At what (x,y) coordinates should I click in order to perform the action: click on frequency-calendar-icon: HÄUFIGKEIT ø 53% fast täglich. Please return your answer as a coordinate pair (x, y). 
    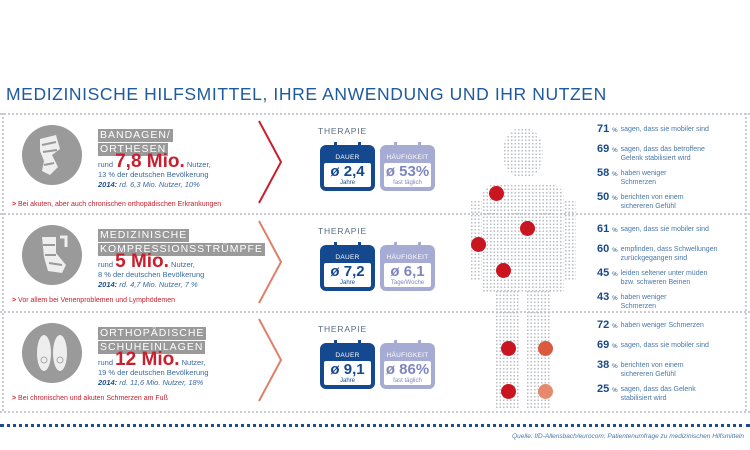
    Looking at the image, I should click on (407, 166).